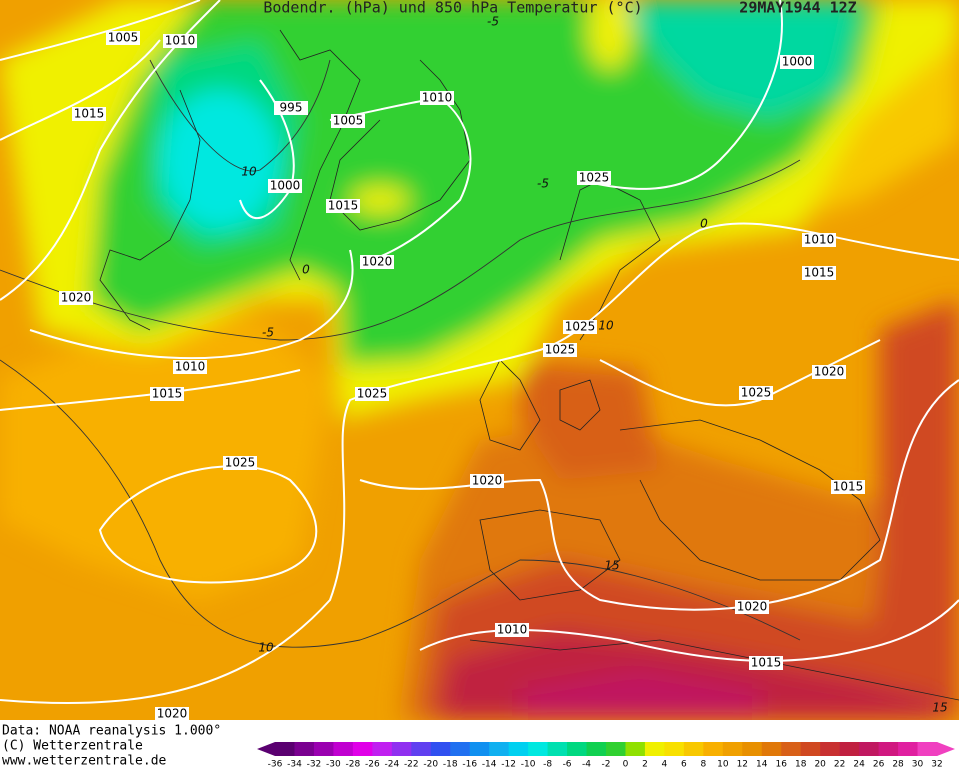 The image size is (959, 770). Describe the element at coordinates (450, 765) in the screenshot. I see `colorbar-tick-label: -18` at that location.